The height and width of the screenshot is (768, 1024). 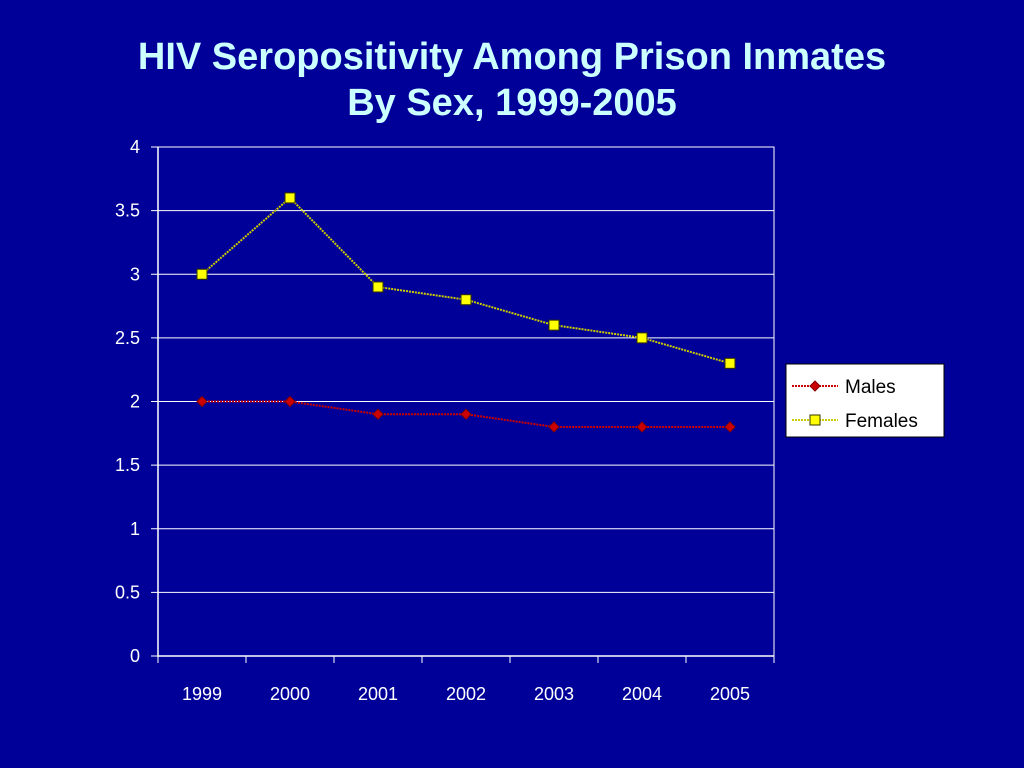 I want to click on point-males-2000, so click(x=290, y=401).